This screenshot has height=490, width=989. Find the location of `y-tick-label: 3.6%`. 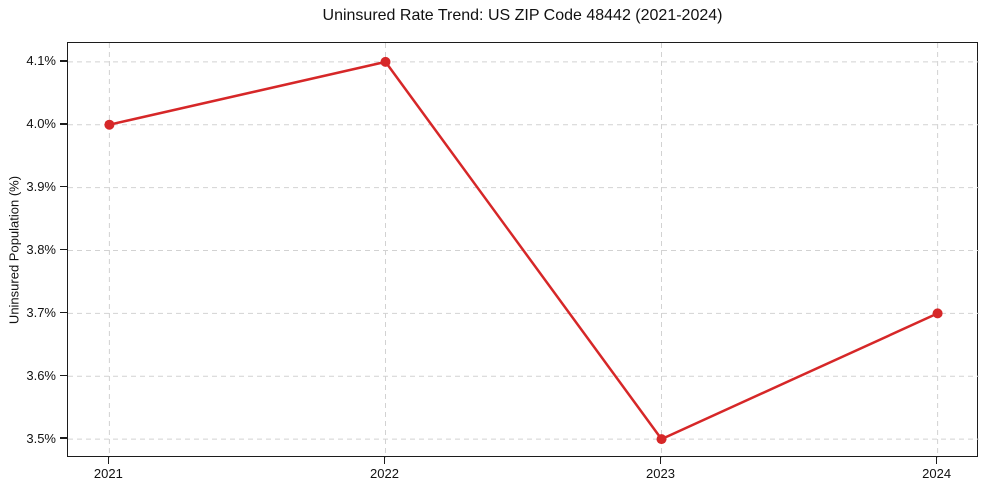

y-tick-label: 3.6% is located at coordinates (41, 375).